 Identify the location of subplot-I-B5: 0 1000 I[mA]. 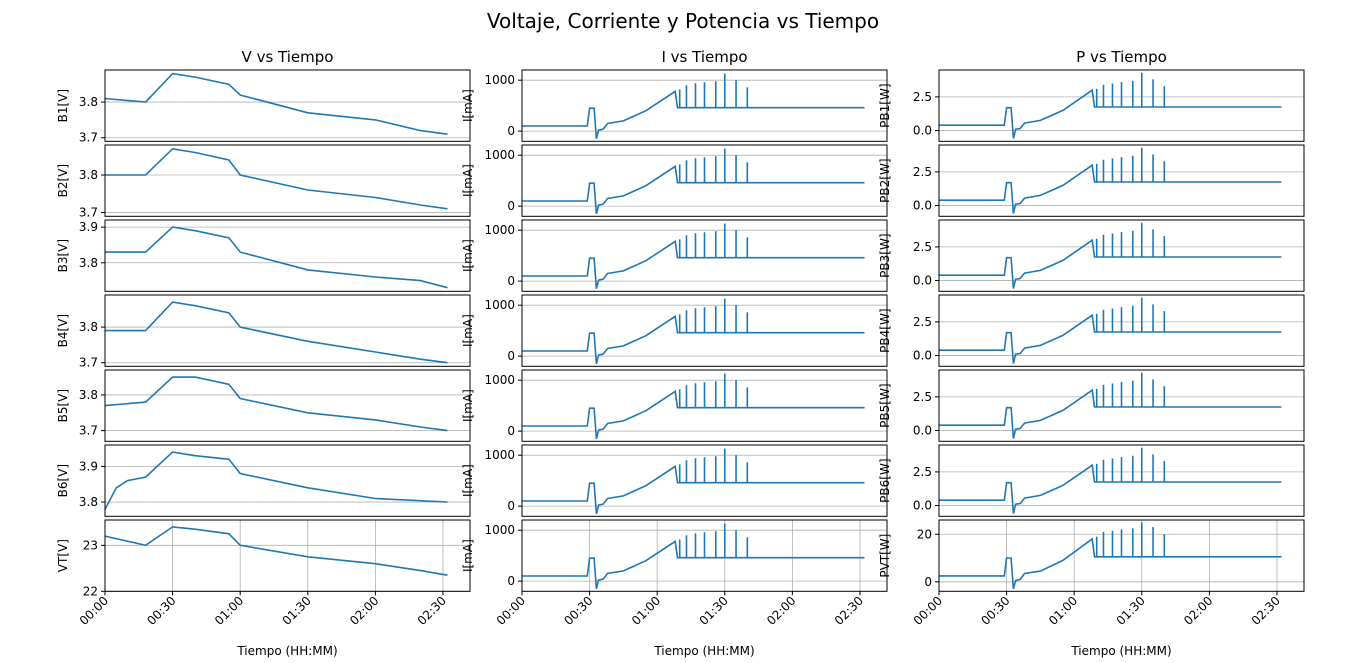
(674, 405).